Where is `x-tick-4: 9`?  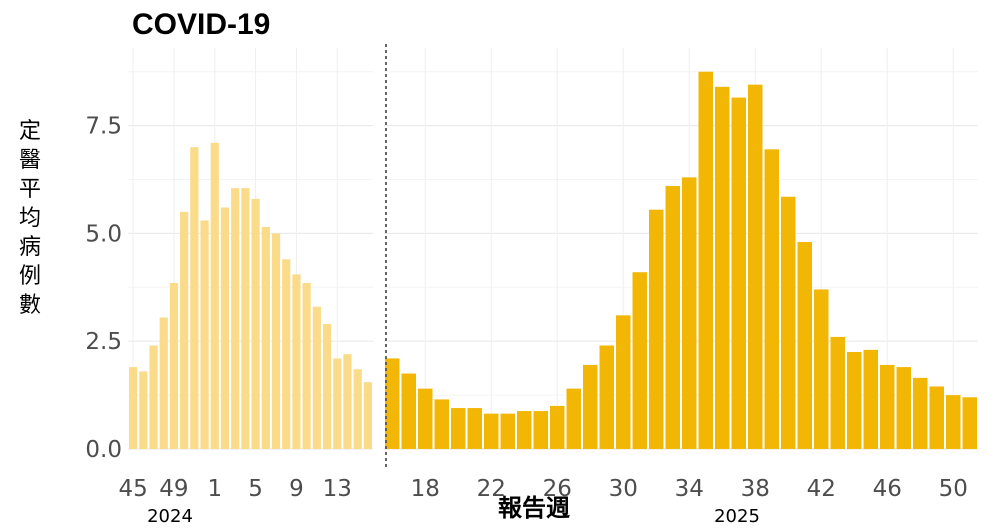
x-tick-4: 9 is located at coordinates (296, 489).